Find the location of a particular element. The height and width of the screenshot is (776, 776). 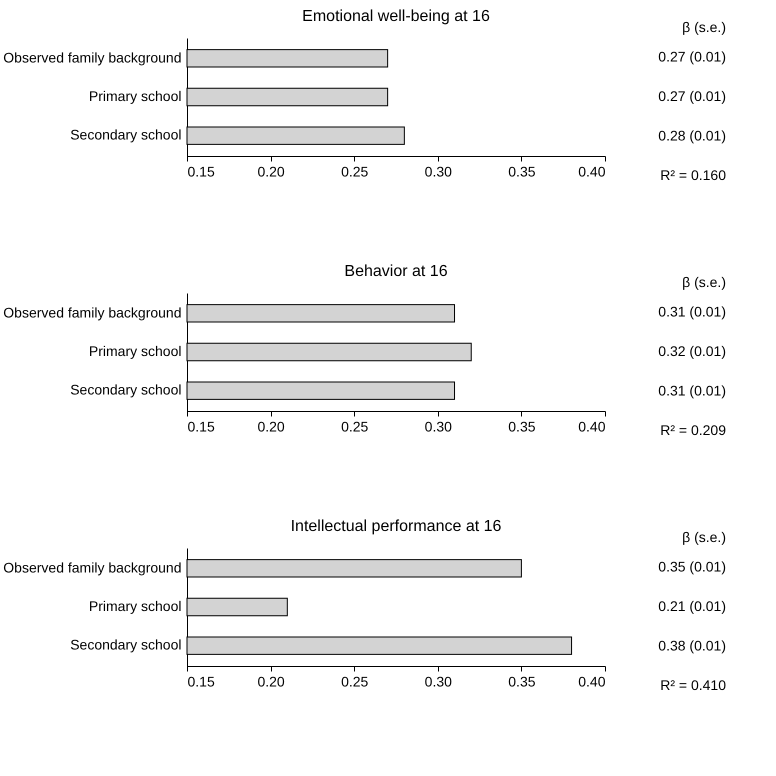

data-label: 0.38 (0.01) is located at coordinates (692, 645).